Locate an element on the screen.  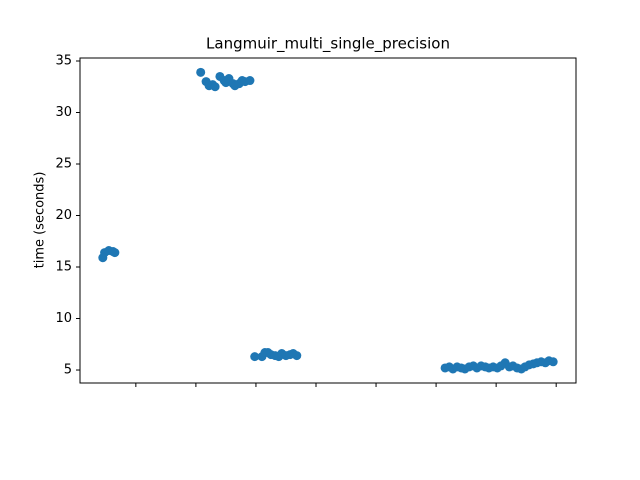
y-tick-label: 30 is located at coordinates (63, 112).